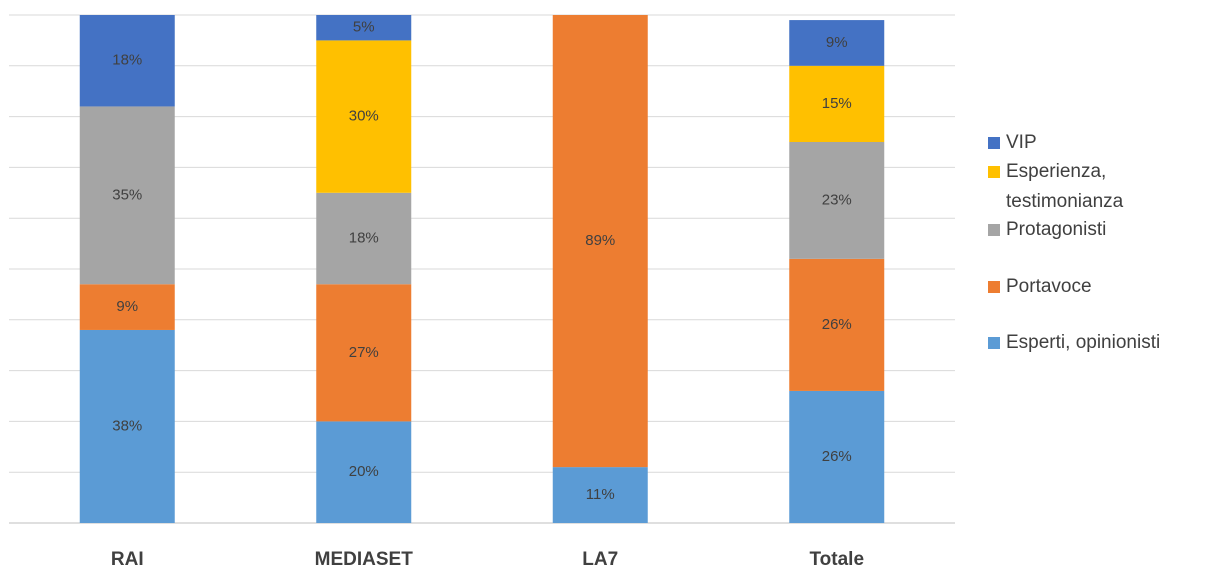 This screenshot has height=572, width=1219. What do you see at coordinates (1056, 229) in the screenshot?
I see `legend-label: Protagonisti` at bounding box center [1056, 229].